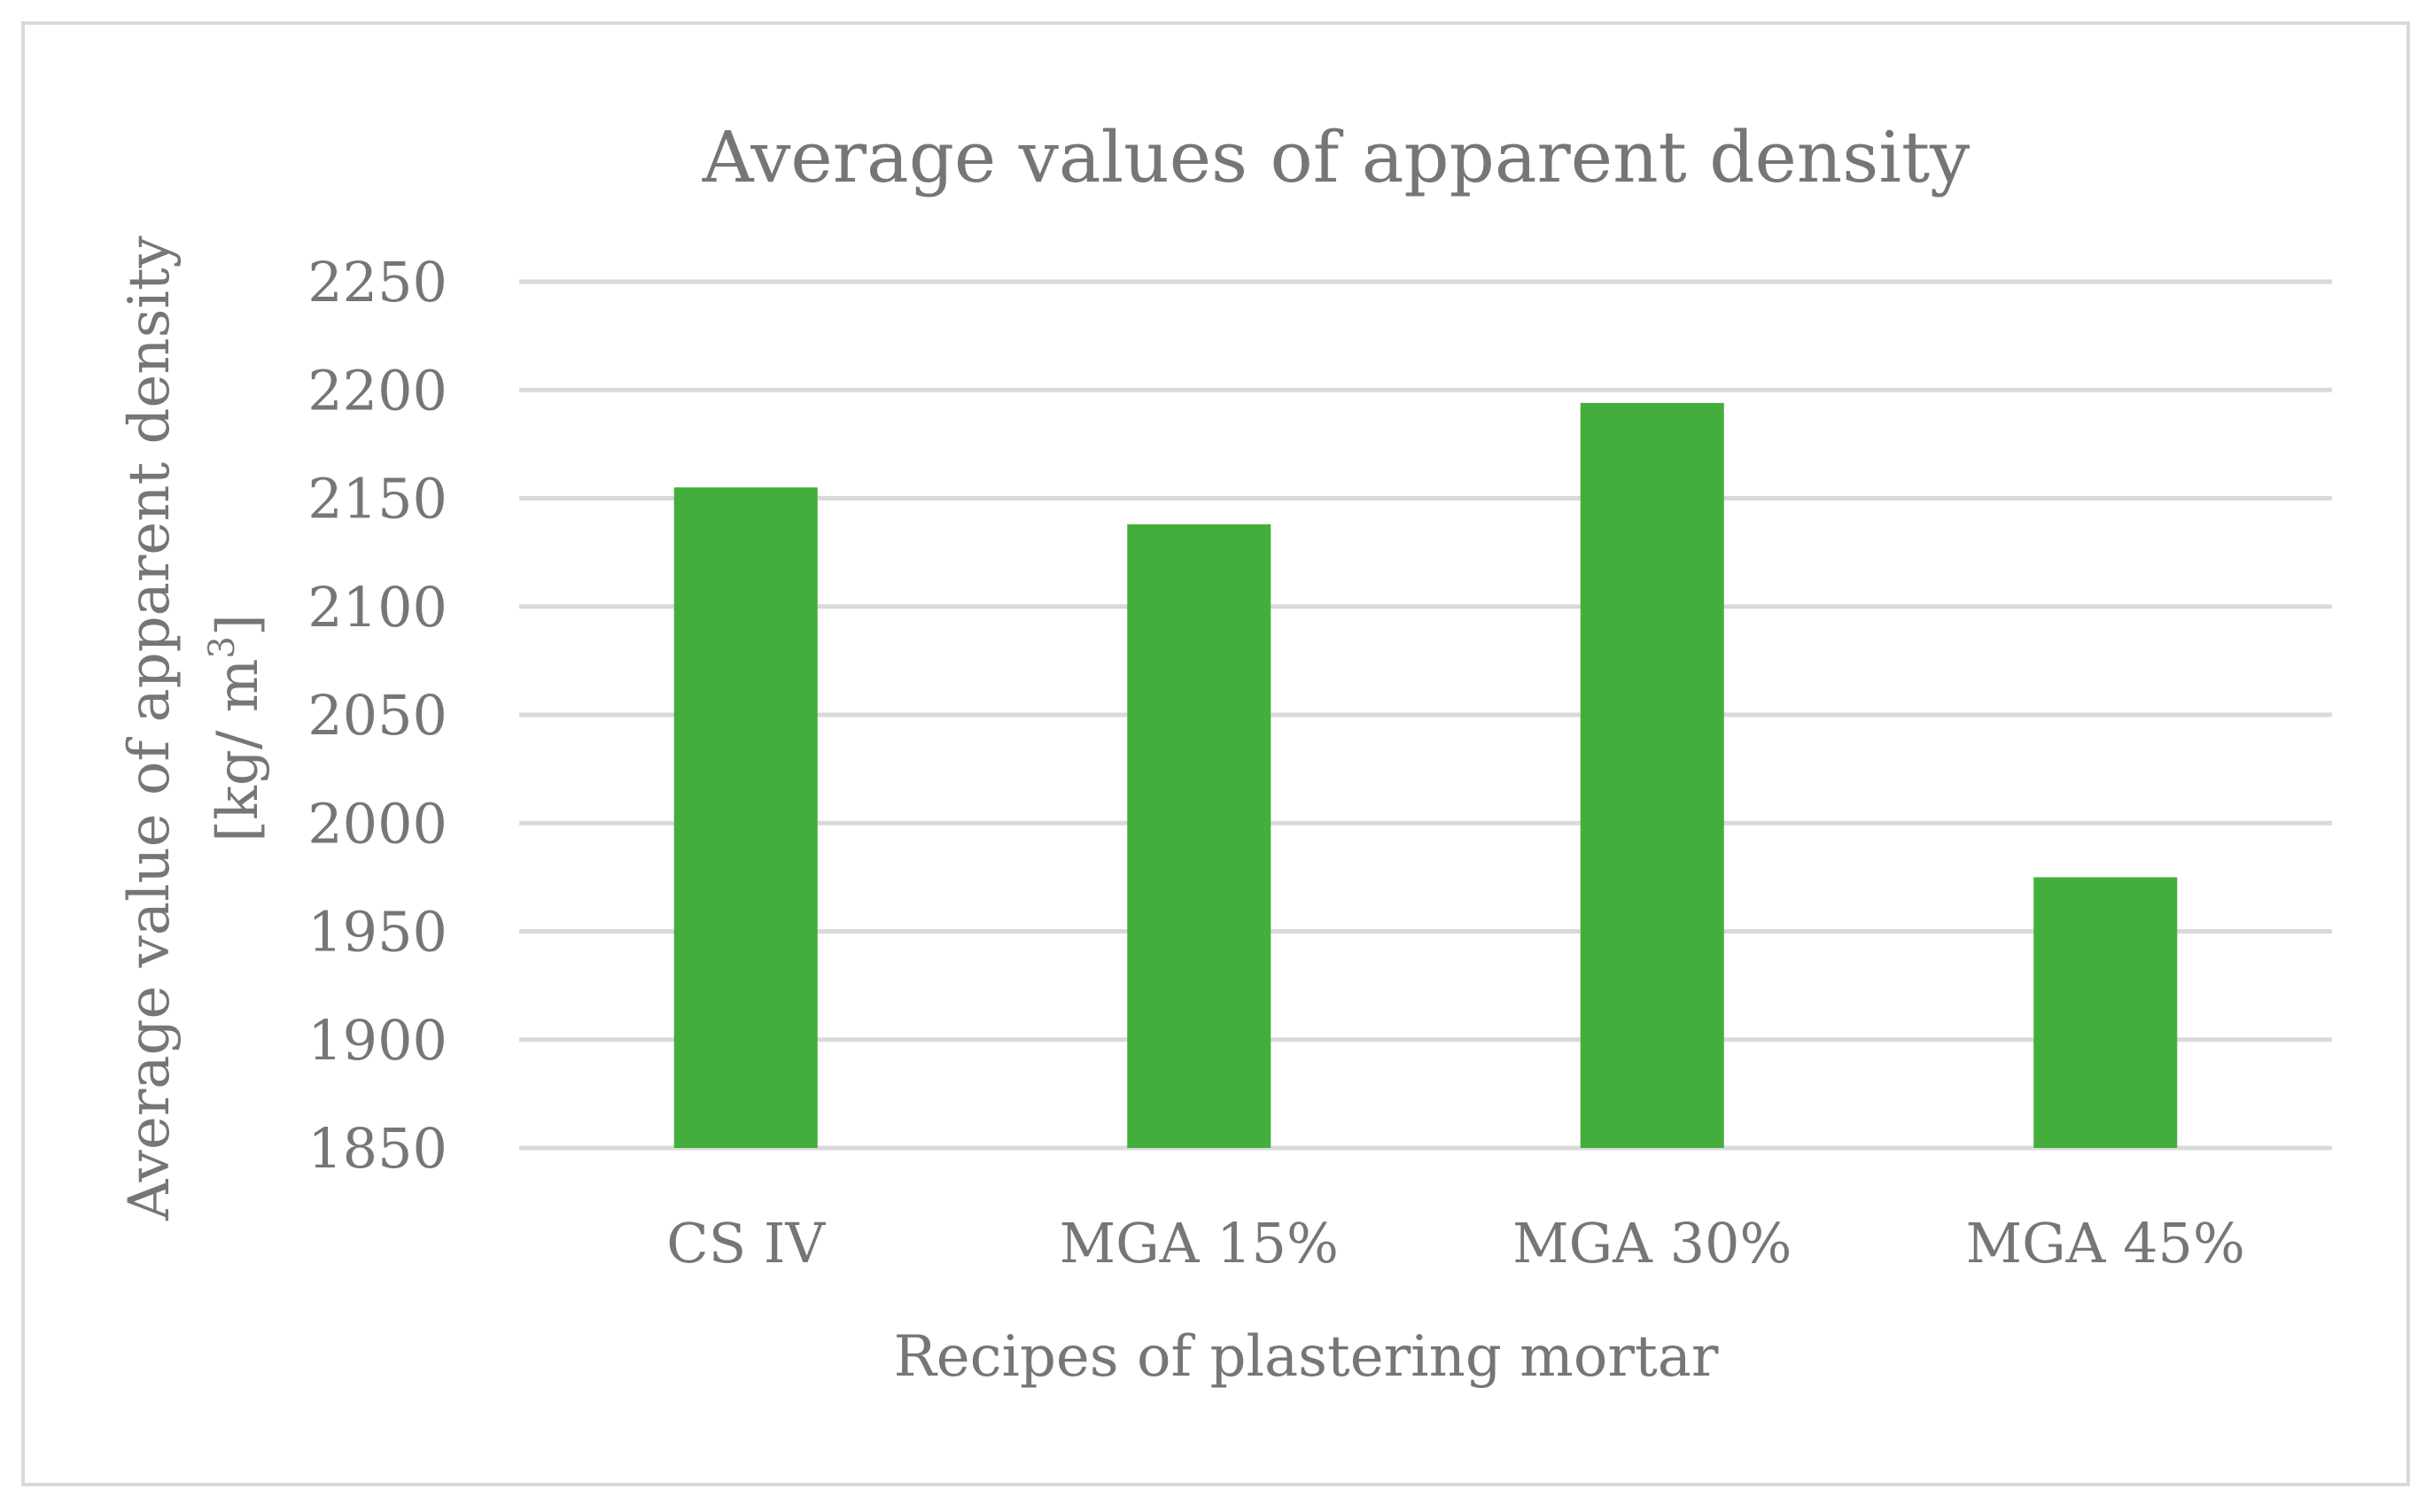 The image size is (2433, 1512). Describe the element at coordinates (377, 933) in the screenshot. I see `y-tick-label: 1950` at that location.